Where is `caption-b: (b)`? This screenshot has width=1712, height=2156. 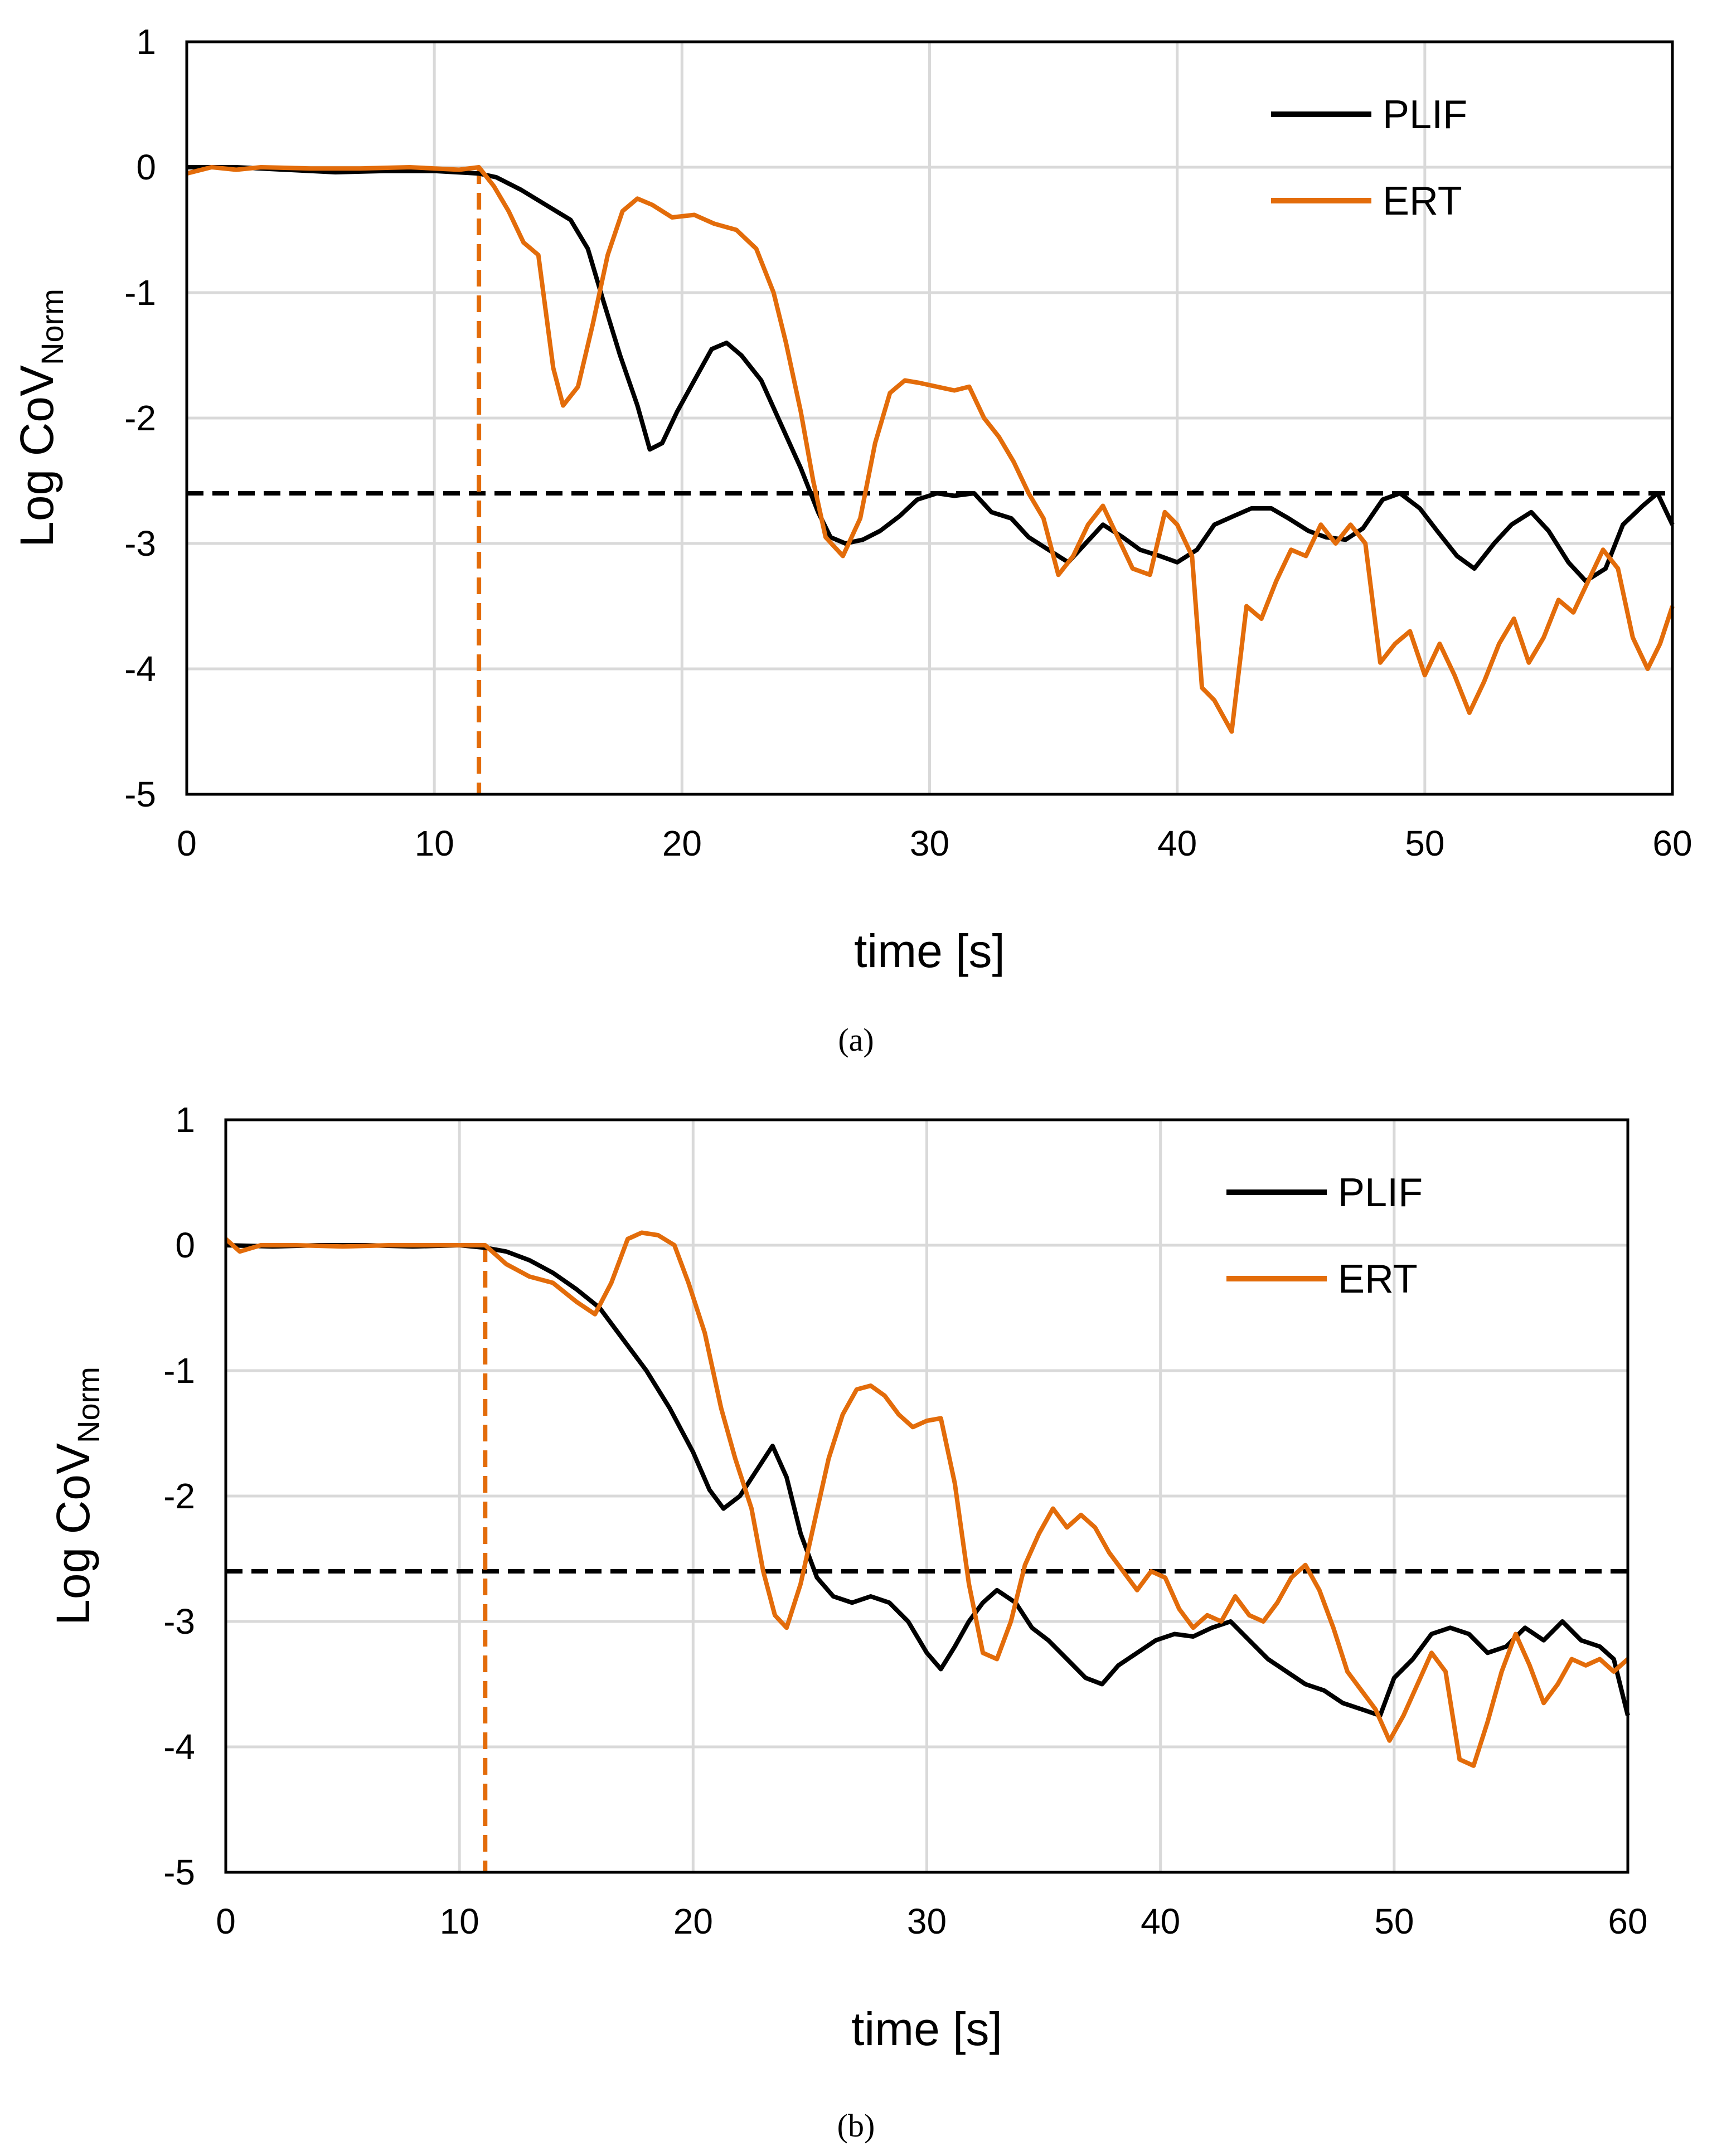
caption-b: (b) is located at coordinates (856, 2126).